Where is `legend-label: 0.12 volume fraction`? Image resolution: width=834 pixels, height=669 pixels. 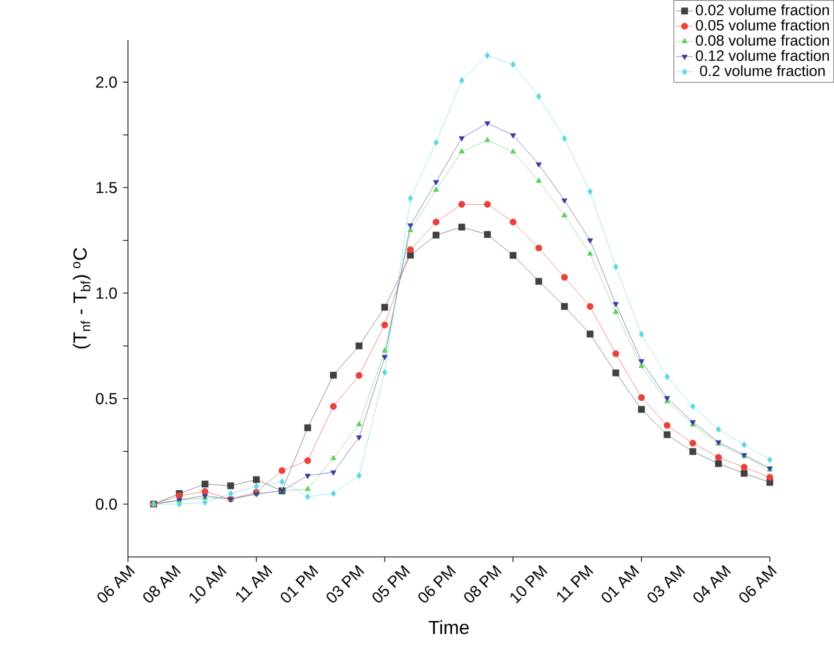 legend-label: 0.12 volume fraction is located at coordinates (762, 56).